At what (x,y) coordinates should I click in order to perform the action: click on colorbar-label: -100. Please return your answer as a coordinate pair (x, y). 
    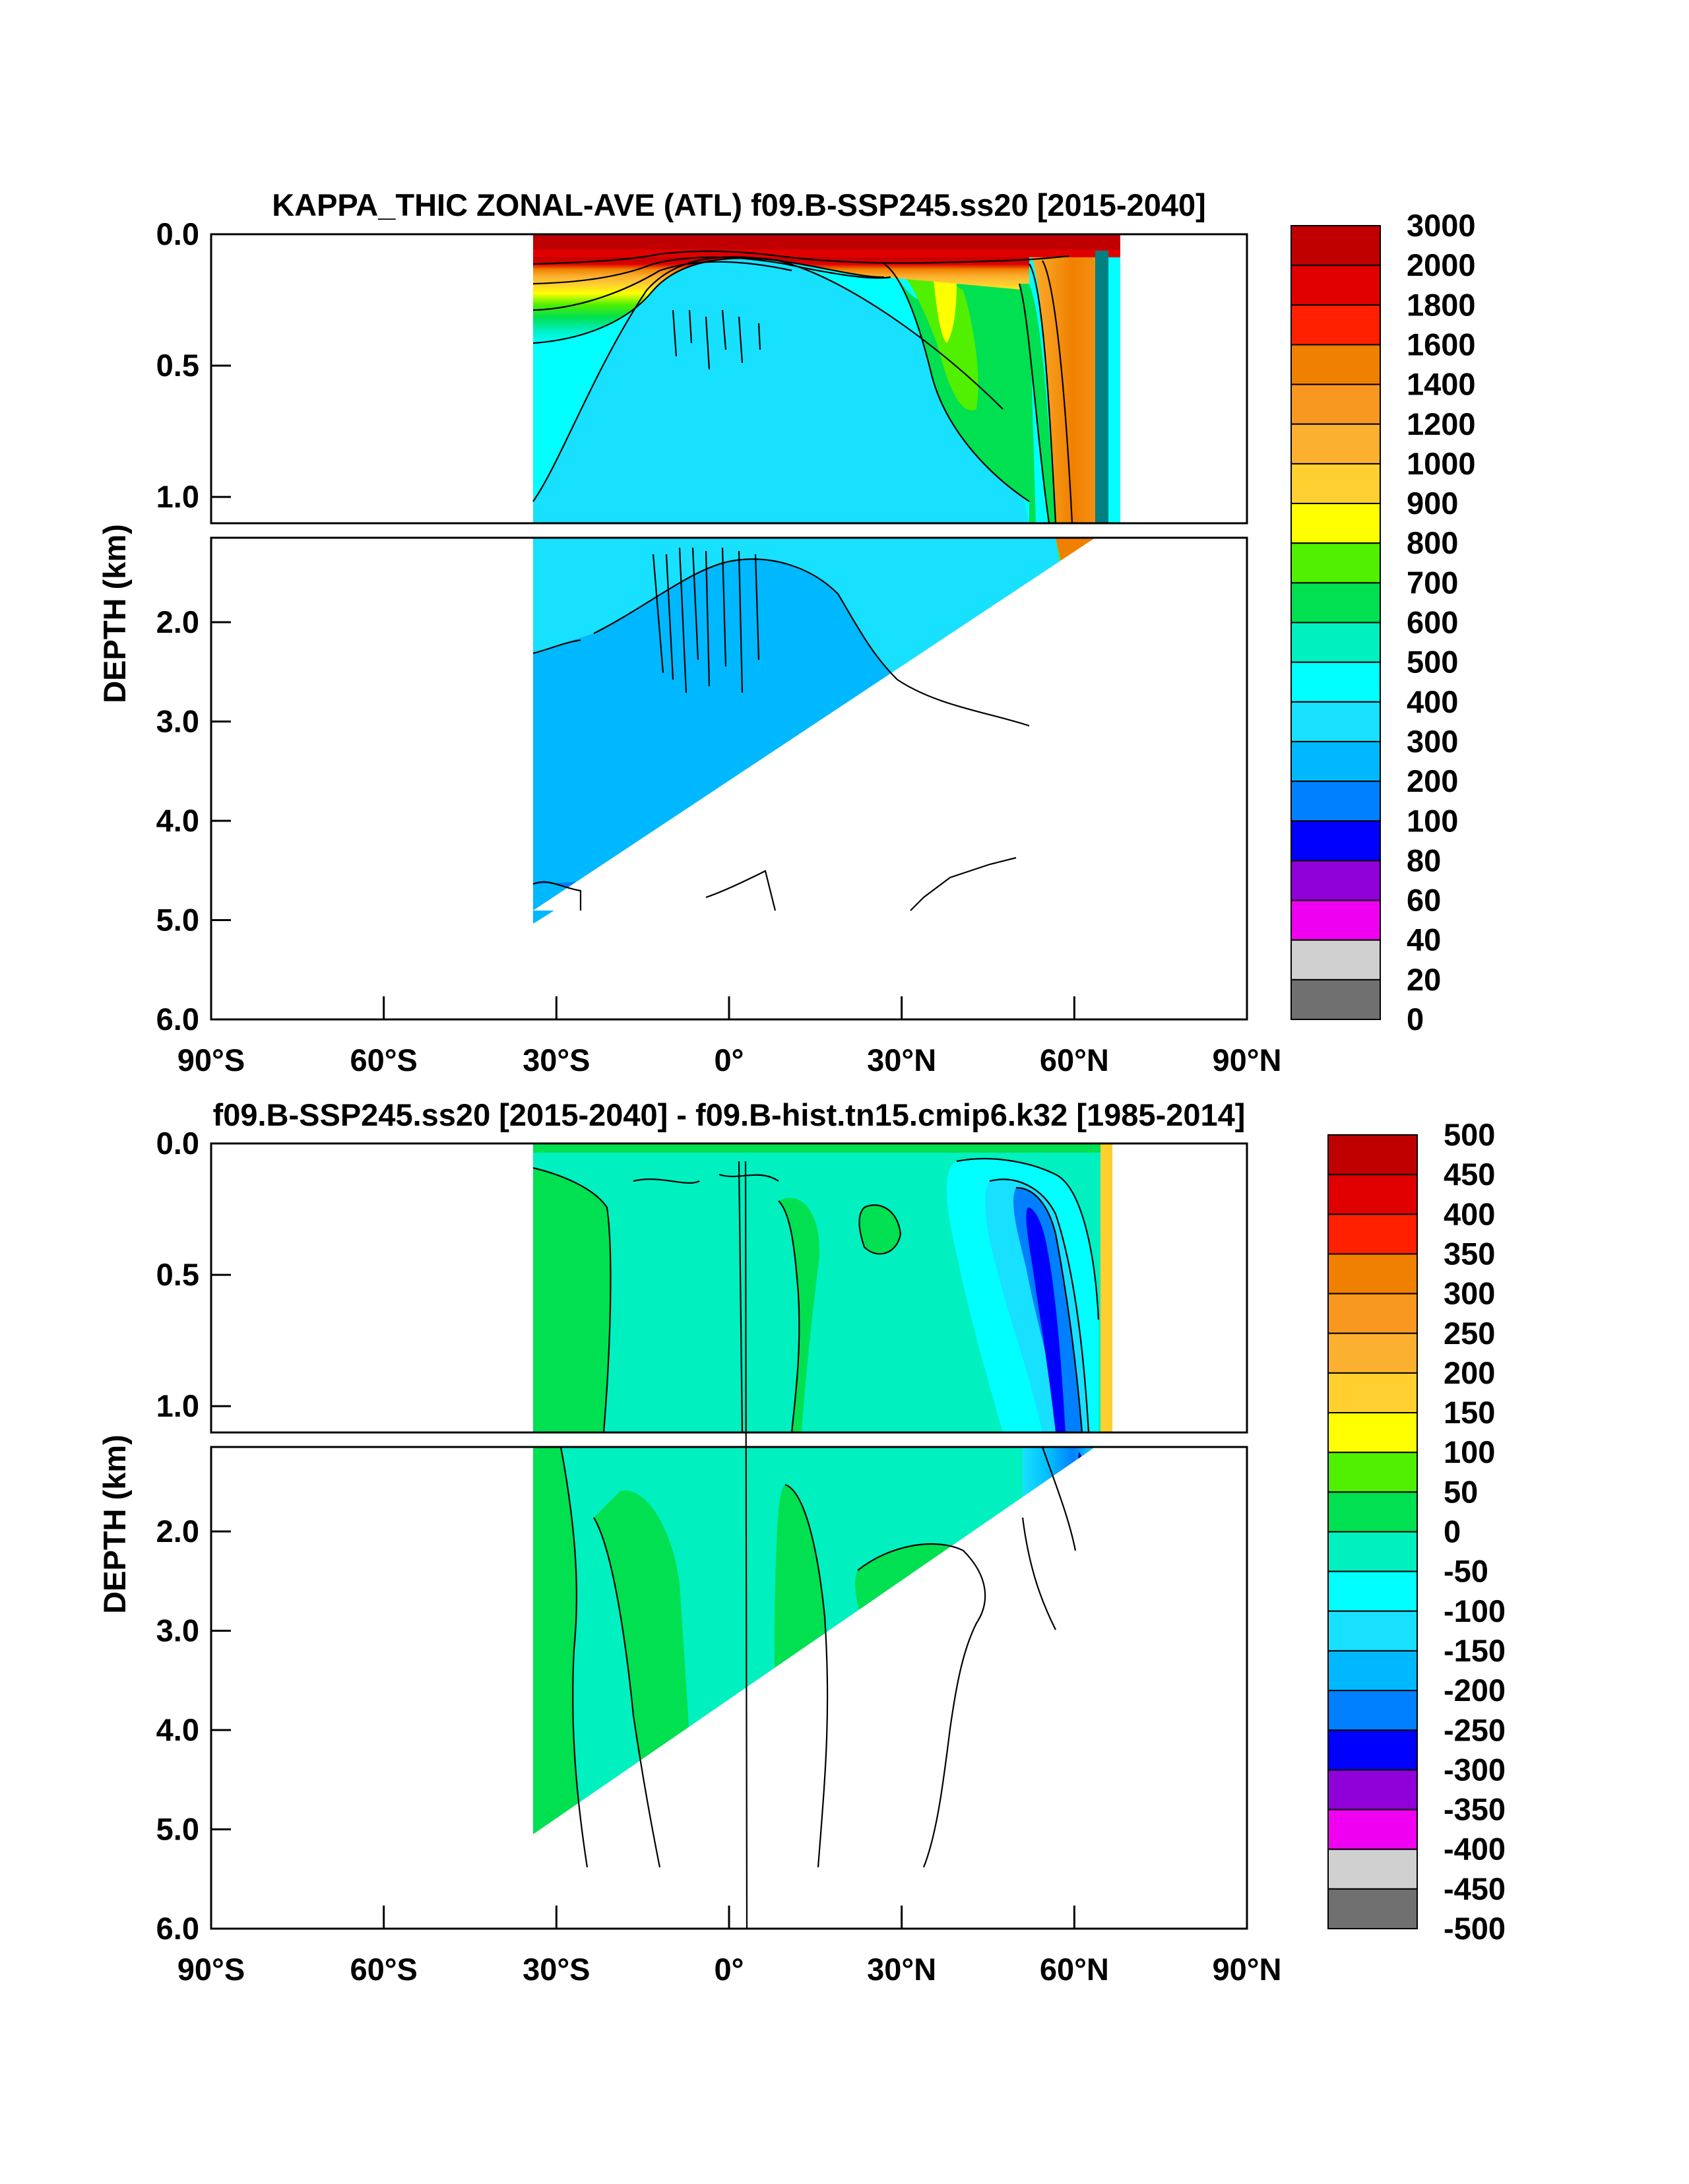
    Looking at the image, I should click on (1475, 1610).